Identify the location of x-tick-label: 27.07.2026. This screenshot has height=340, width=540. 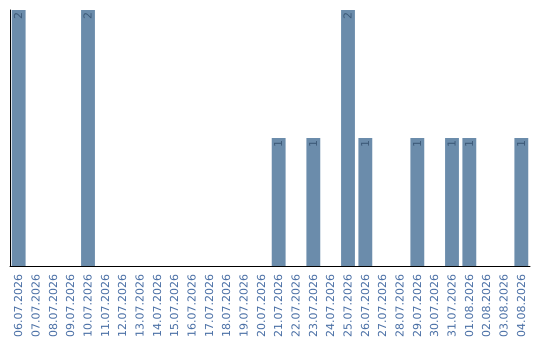
(383, 306).